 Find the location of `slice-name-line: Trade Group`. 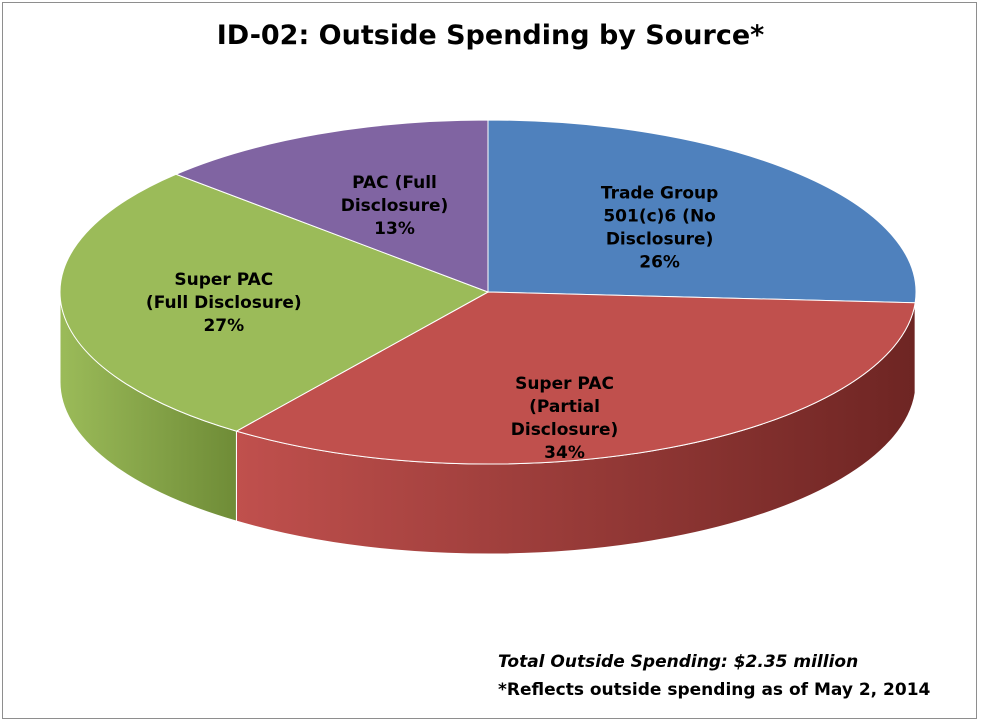

slice-name-line: Trade Group is located at coordinates (660, 194).